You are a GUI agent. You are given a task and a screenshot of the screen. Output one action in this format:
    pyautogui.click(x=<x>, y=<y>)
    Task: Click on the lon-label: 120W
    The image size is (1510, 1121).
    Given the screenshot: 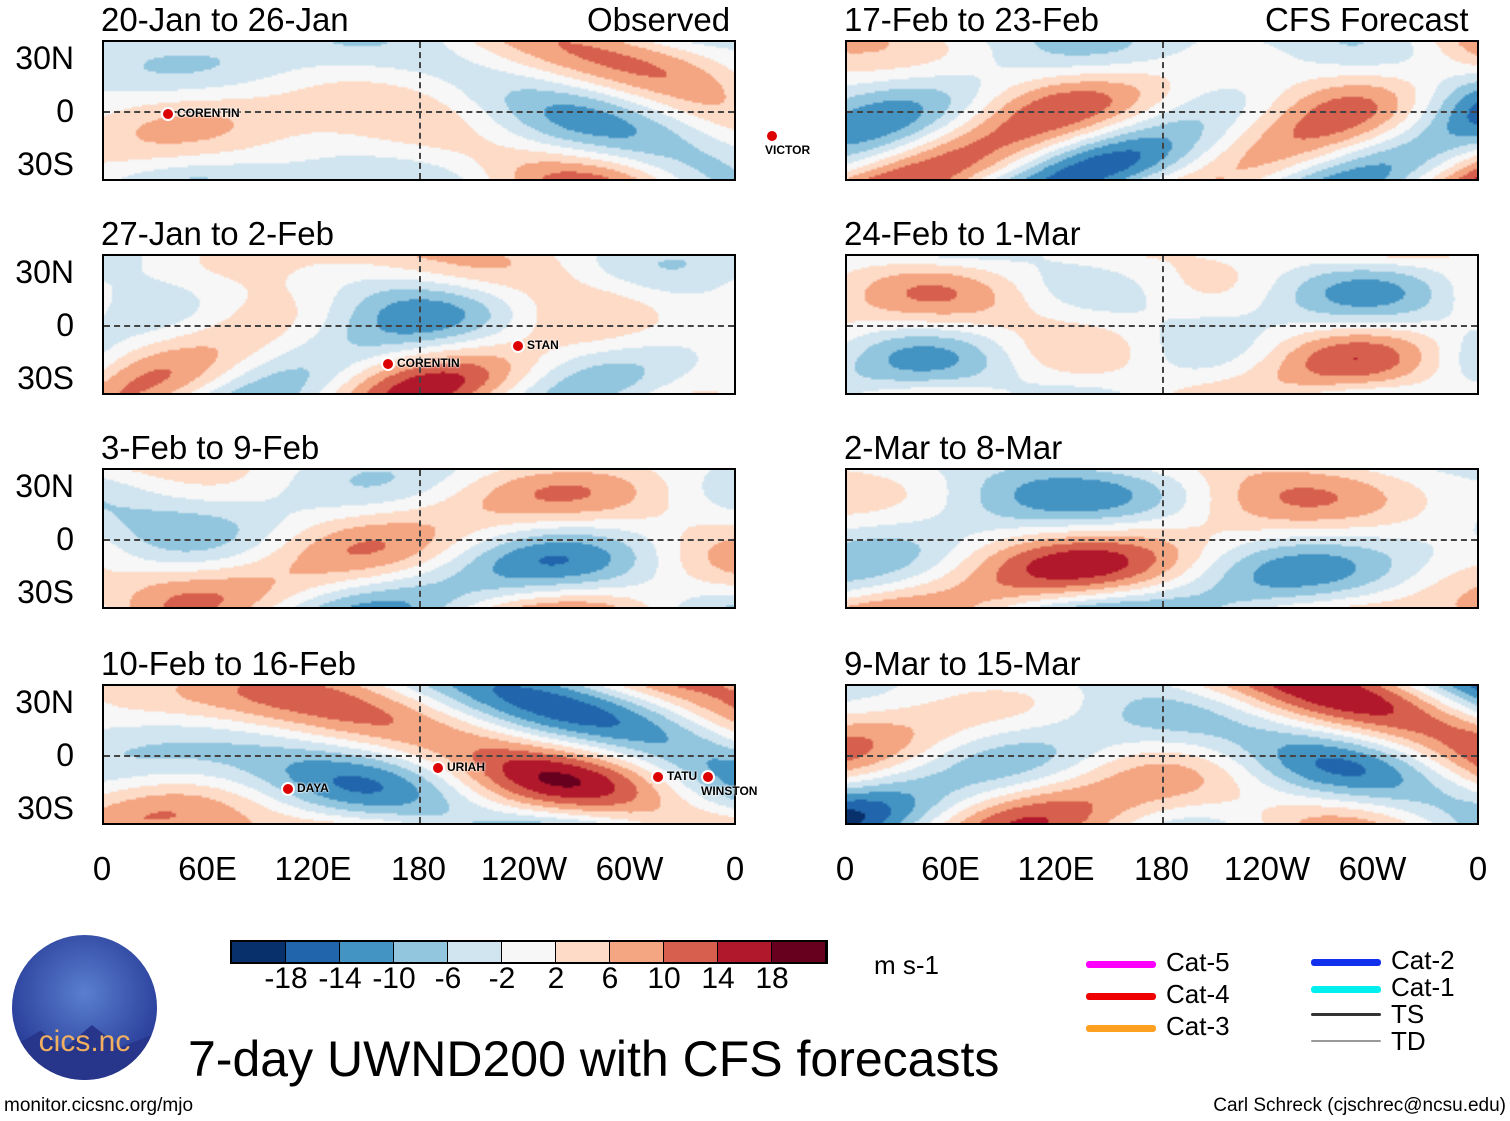 What is the action you would take?
    pyautogui.click(x=1267, y=868)
    